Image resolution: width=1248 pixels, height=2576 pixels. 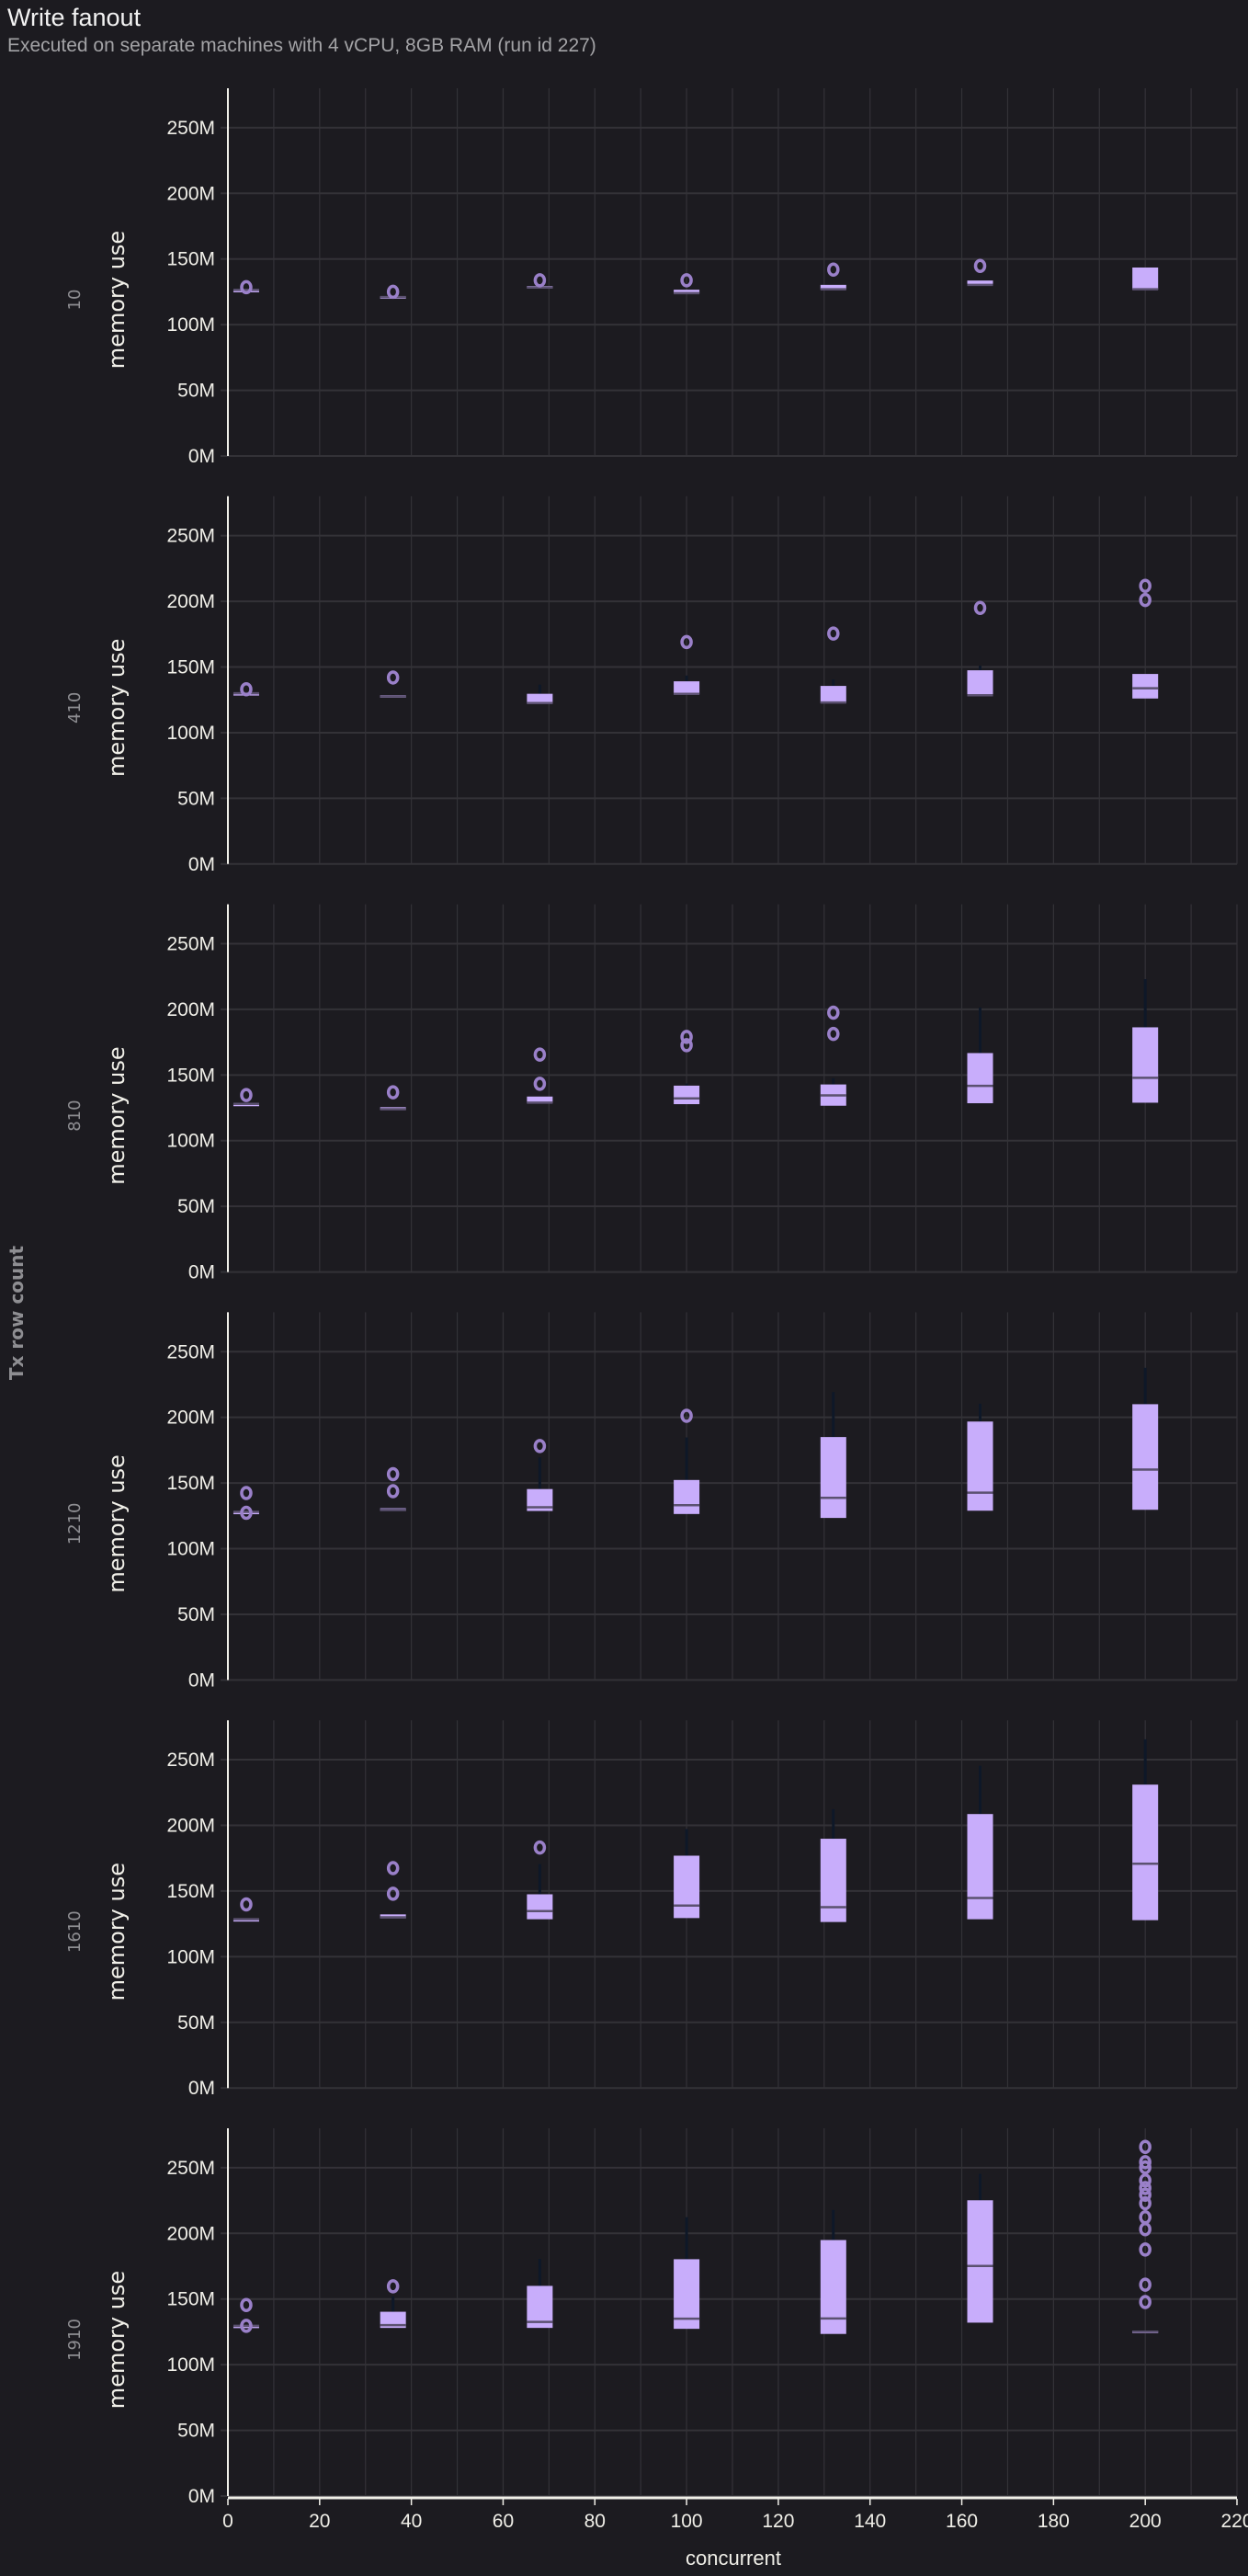 I want to click on box-410-x164, so click(x=980, y=648).